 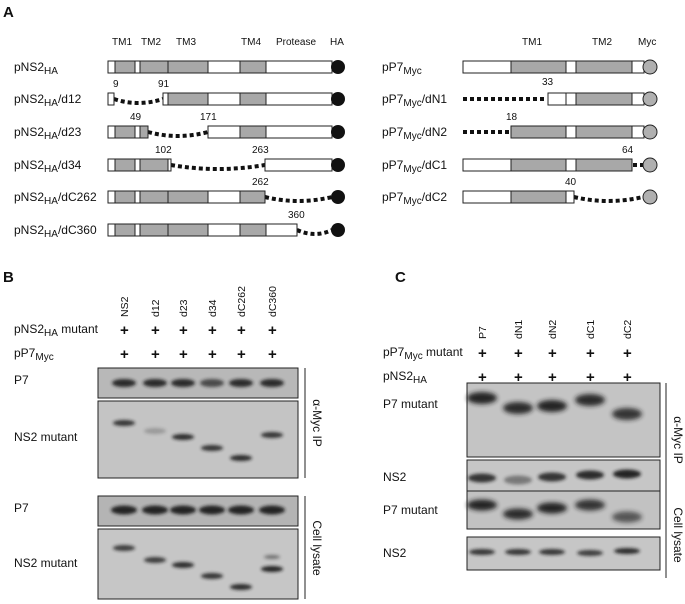 I want to click on residue-number: 33, so click(x=548, y=82).